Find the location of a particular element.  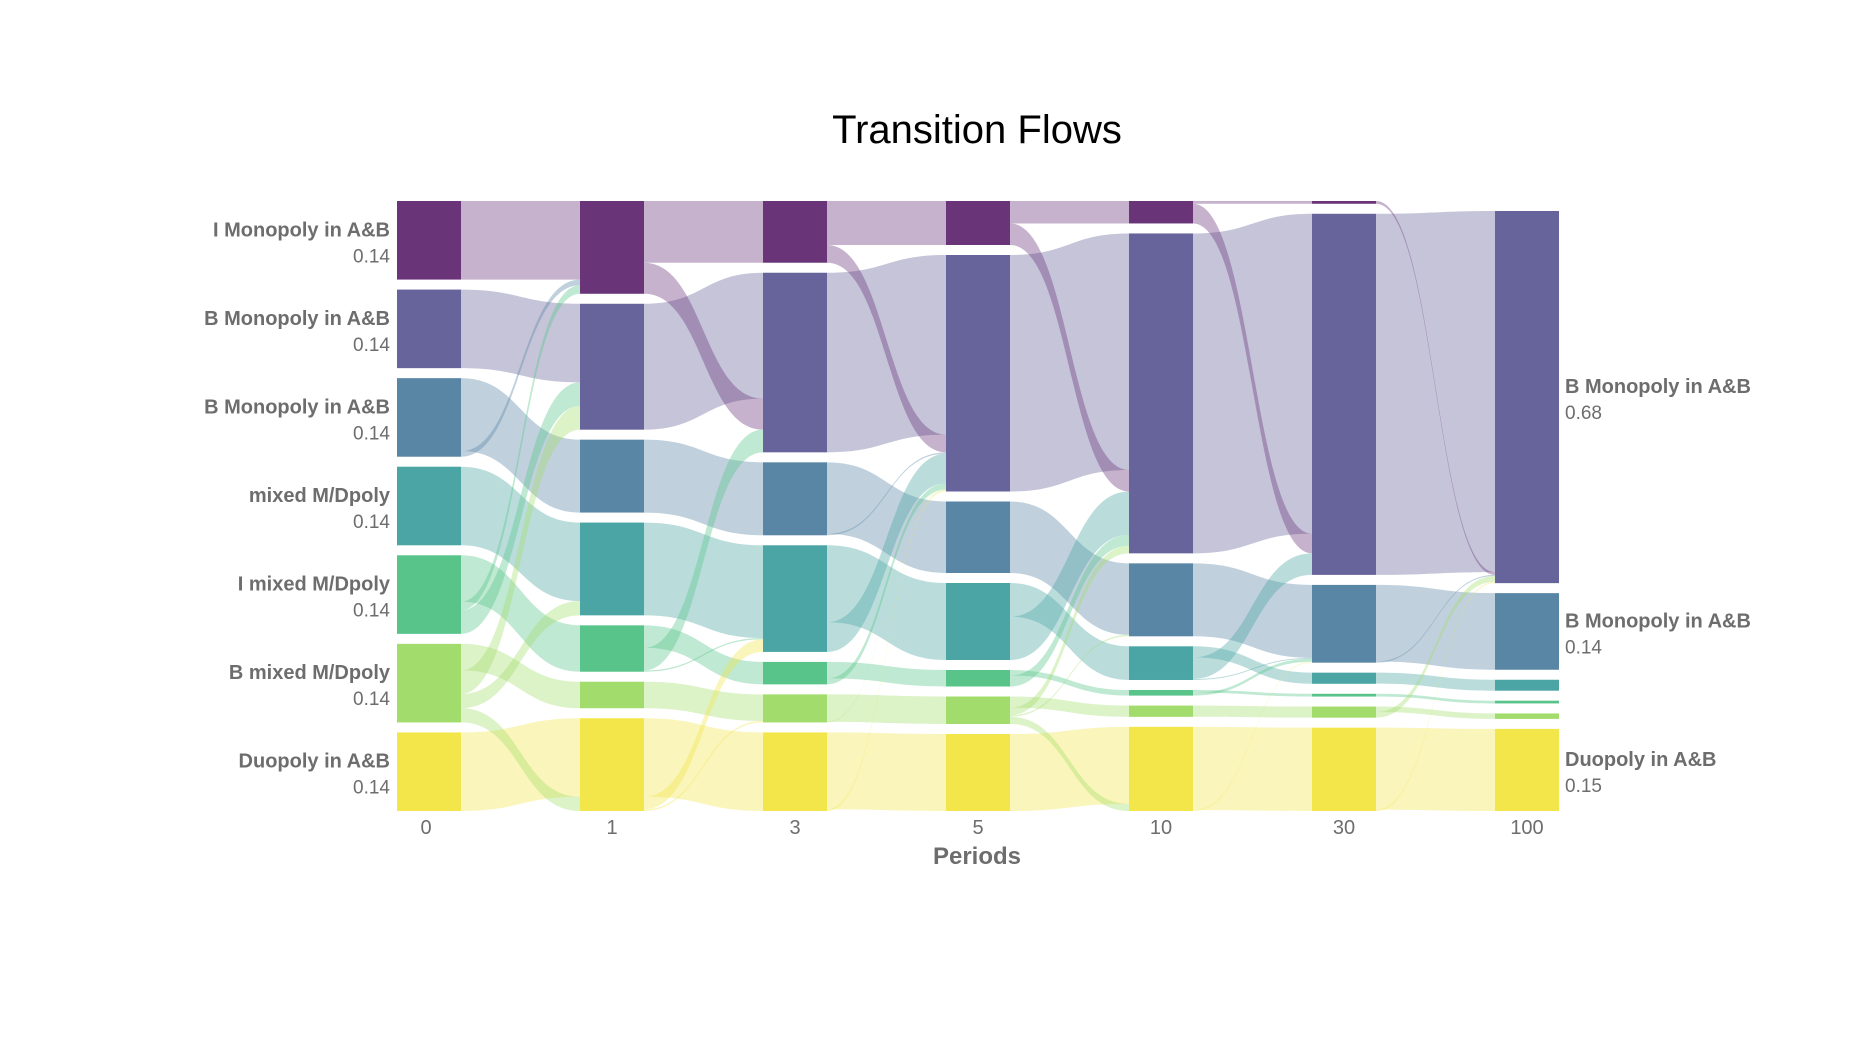

x-tick-label: 5 is located at coordinates (977, 828).